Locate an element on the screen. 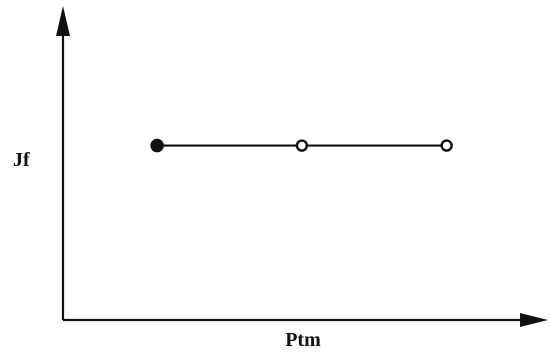 This screenshot has height=354, width=550. y-axis-label: Jf is located at coordinates (21, 160).